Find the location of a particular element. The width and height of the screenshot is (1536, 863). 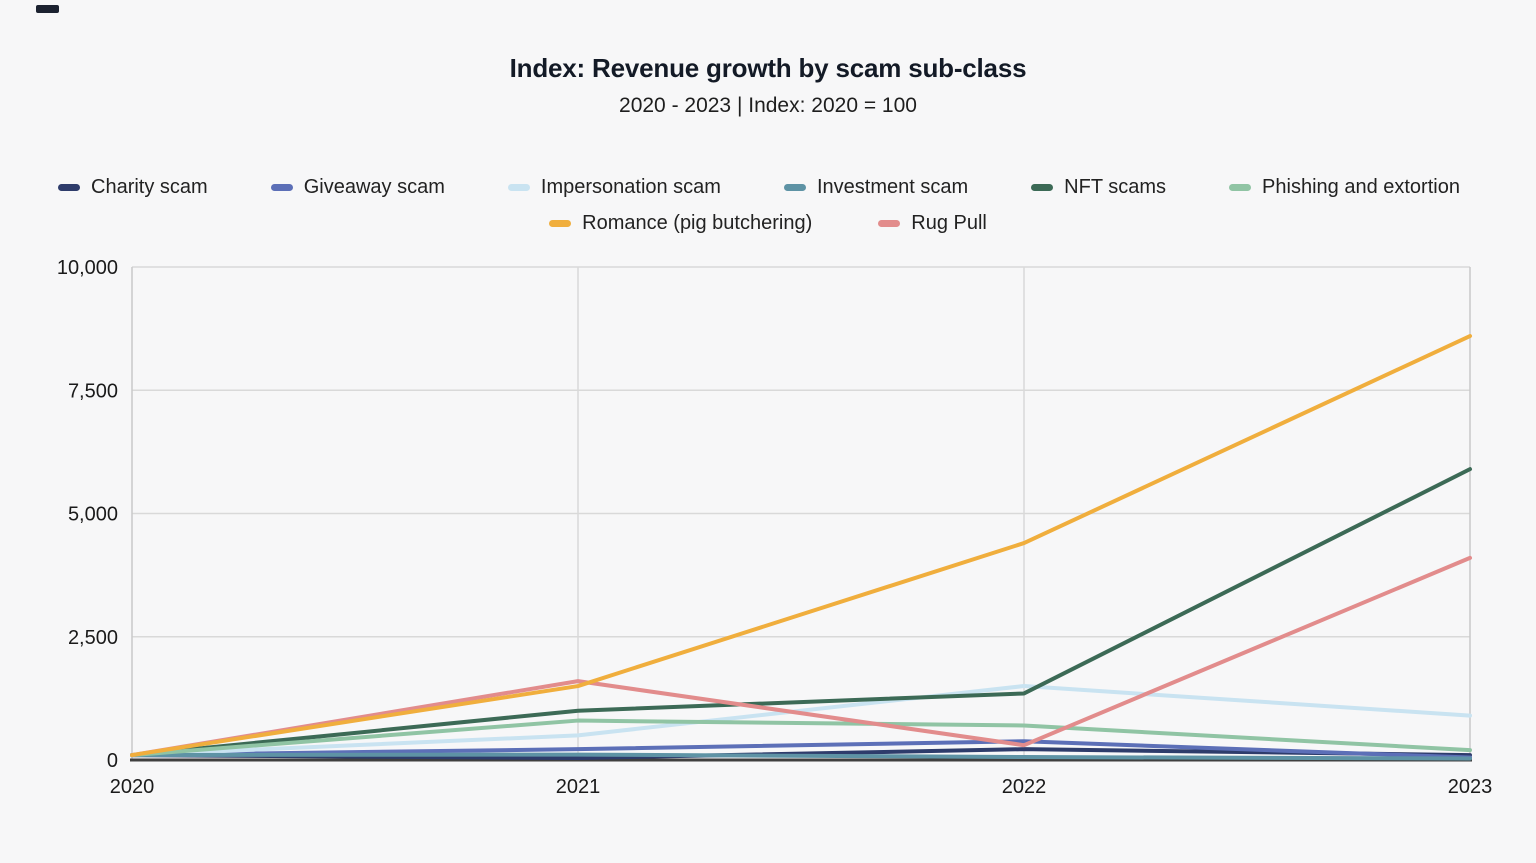

series-line-impersonation-scam is located at coordinates (801, 721).